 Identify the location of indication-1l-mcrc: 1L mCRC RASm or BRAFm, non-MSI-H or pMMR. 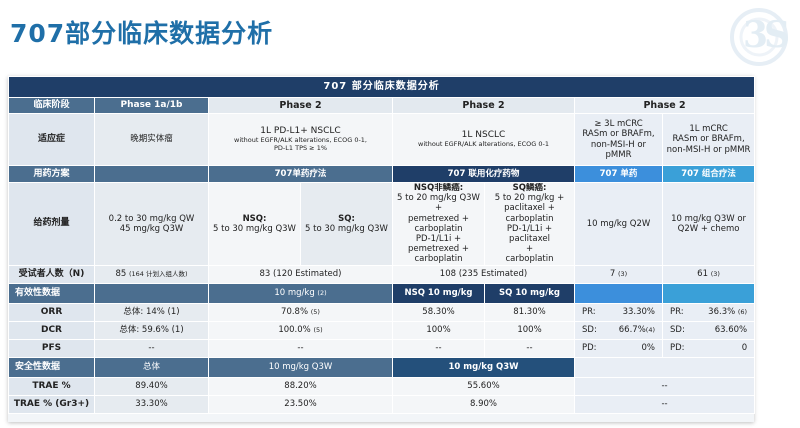
(708, 139).